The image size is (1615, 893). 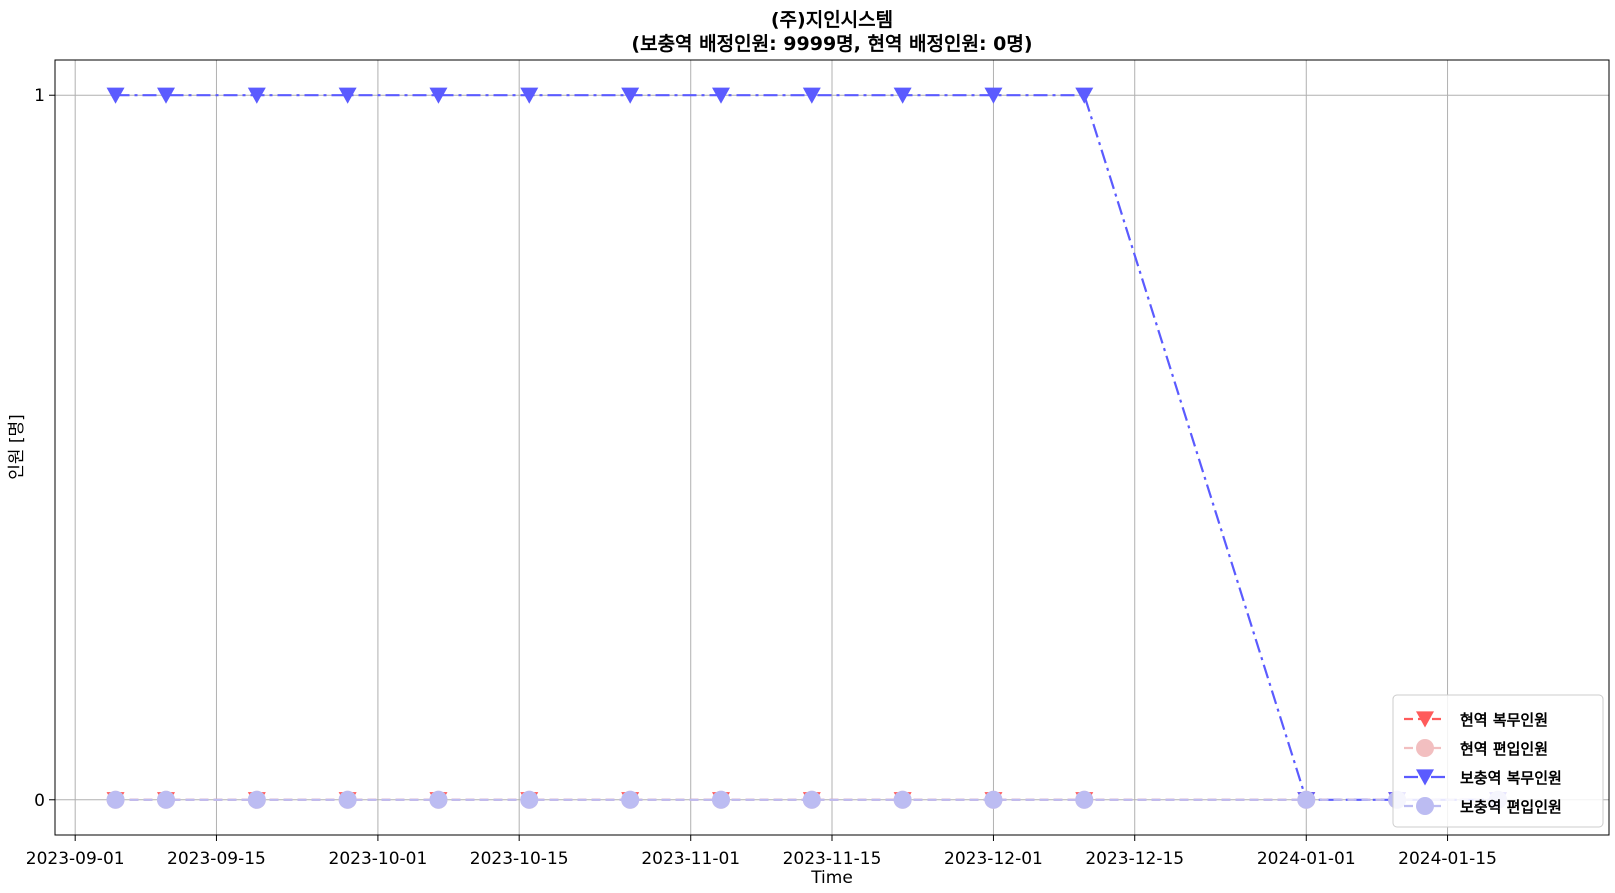 I want to click on legend-entry: 현역 복무인원, so click(x=1476, y=720).